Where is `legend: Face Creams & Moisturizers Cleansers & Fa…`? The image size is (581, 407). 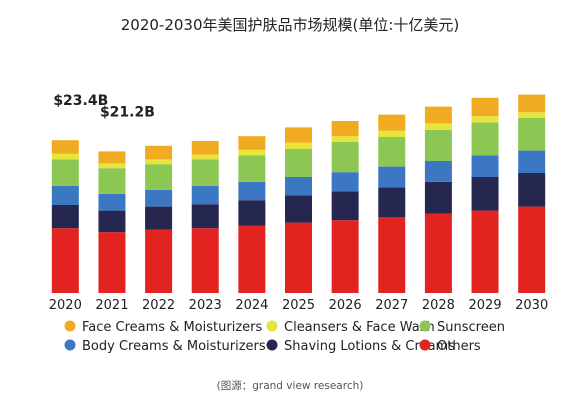 legend: Face Creams & Moisturizers Cleansers & Fa… is located at coordinates (284, 337).